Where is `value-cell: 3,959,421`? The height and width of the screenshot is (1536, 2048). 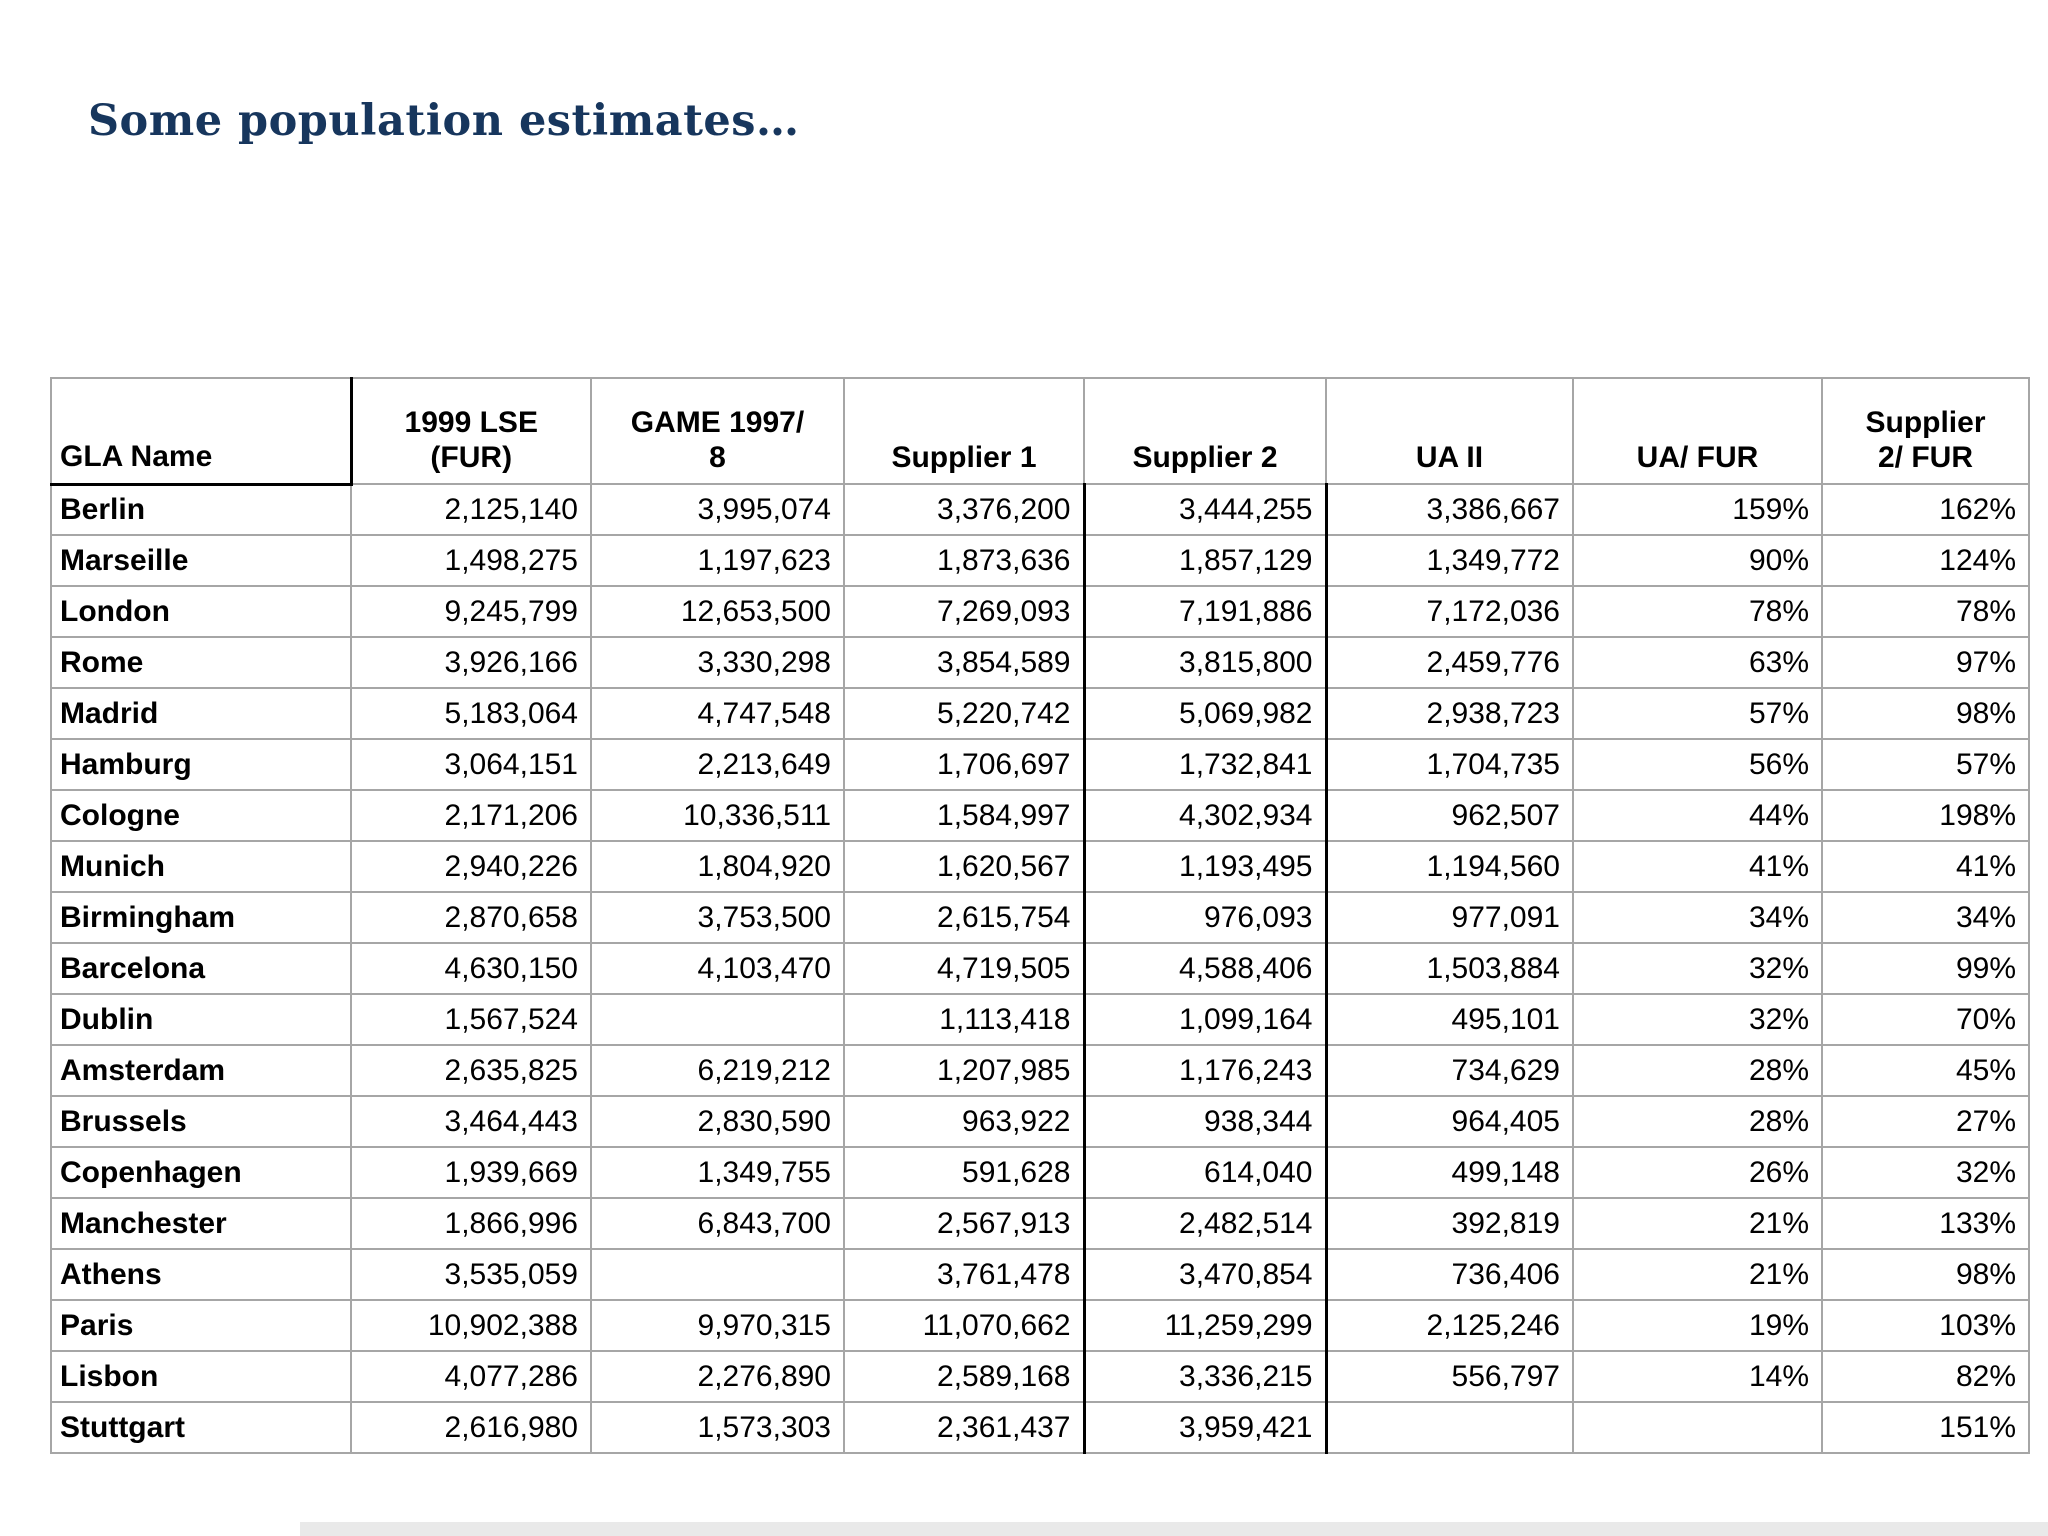
value-cell: 3,959,421 is located at coordinates (1205, 1427).